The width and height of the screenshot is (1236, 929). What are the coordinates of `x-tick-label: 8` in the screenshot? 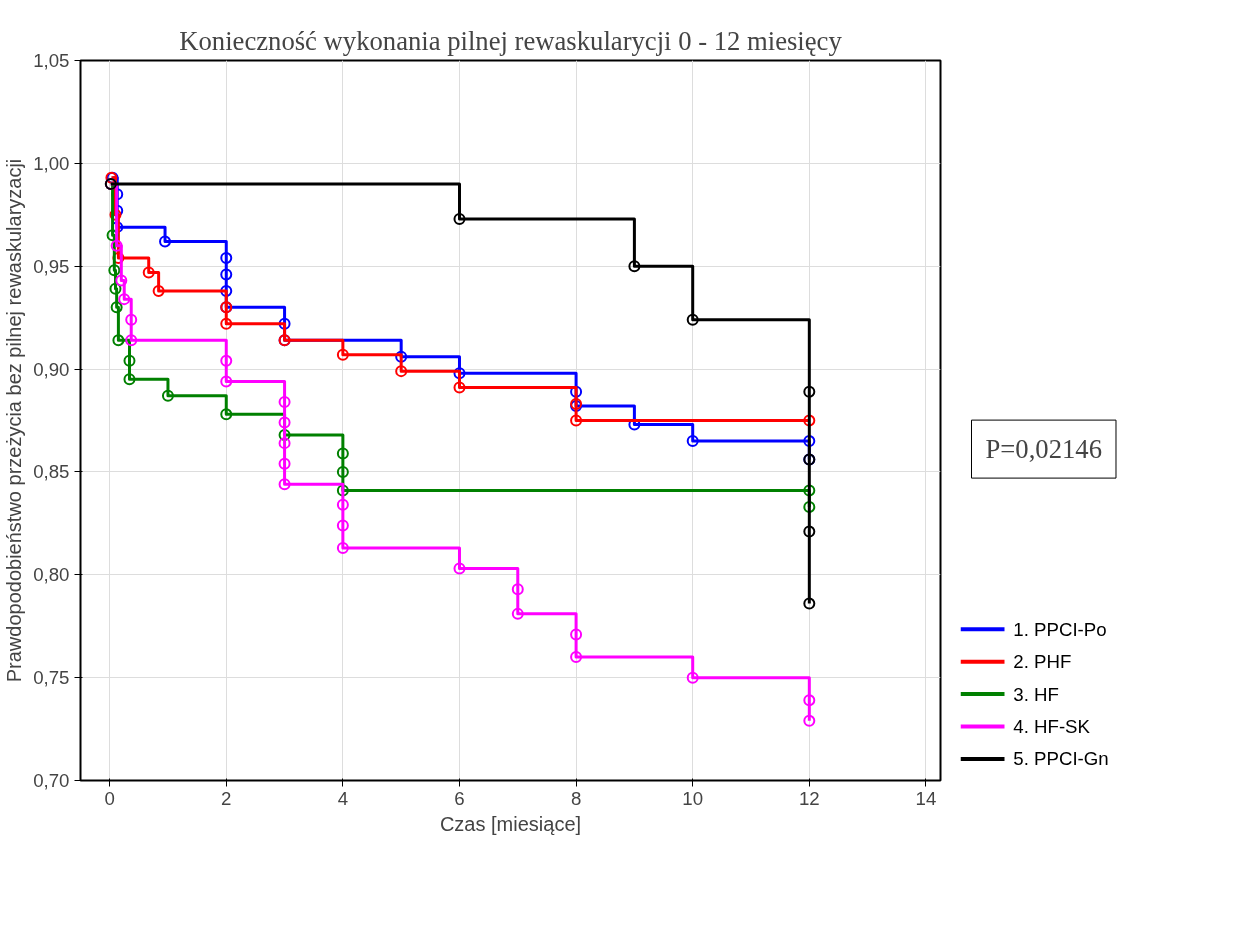 It's located at (576, 798).